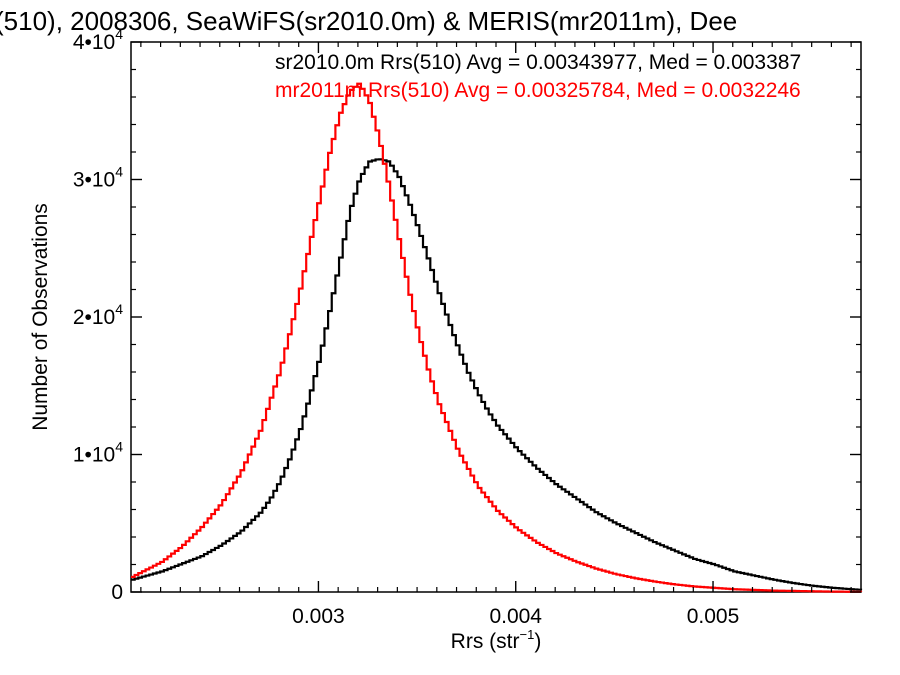 The image size is (900, 675). Describe the element at coordinates (537, 641) in the screenshot. I see `x-axis-label-close: )` at that location.